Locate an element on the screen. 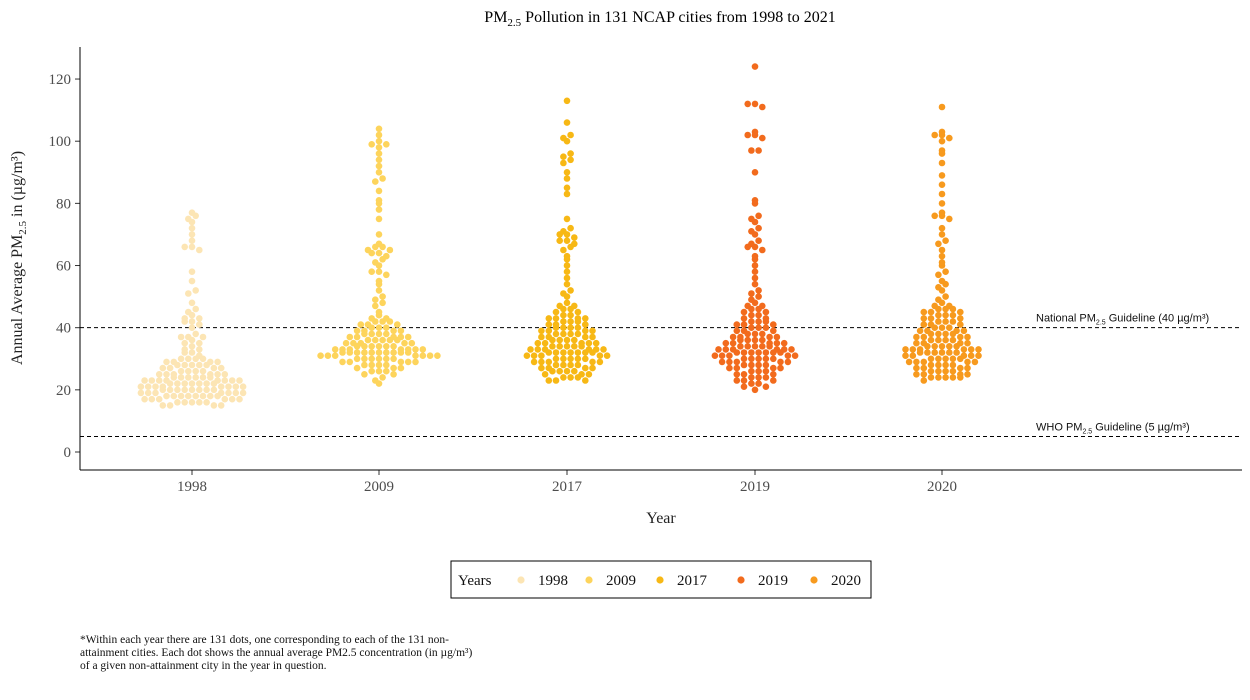 This screenshot has width=1250, height=700. legend-swatch is located at coordinates (741, 580).